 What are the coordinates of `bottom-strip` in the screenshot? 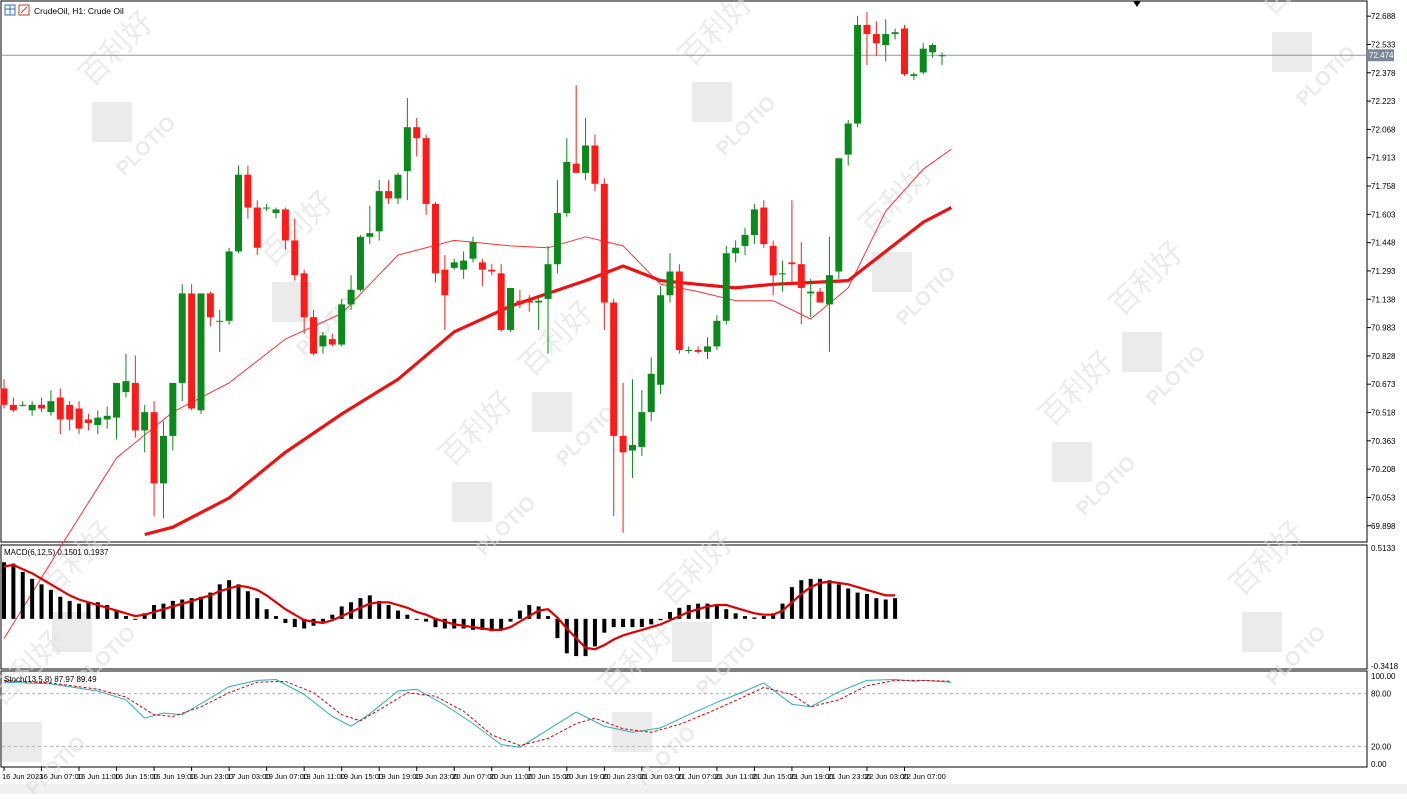 It's located at (703, 789).